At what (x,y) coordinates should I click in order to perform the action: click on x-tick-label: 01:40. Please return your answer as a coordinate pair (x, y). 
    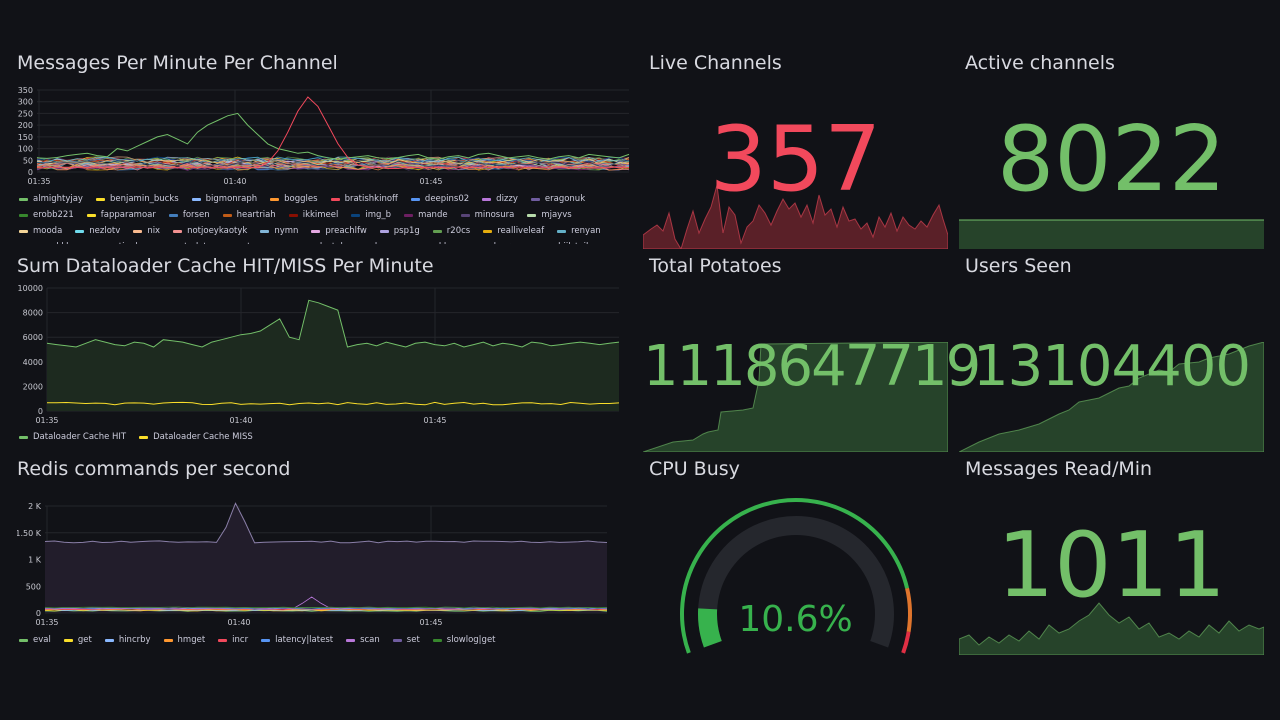
    Looking at the image, I should click on (234, 180).